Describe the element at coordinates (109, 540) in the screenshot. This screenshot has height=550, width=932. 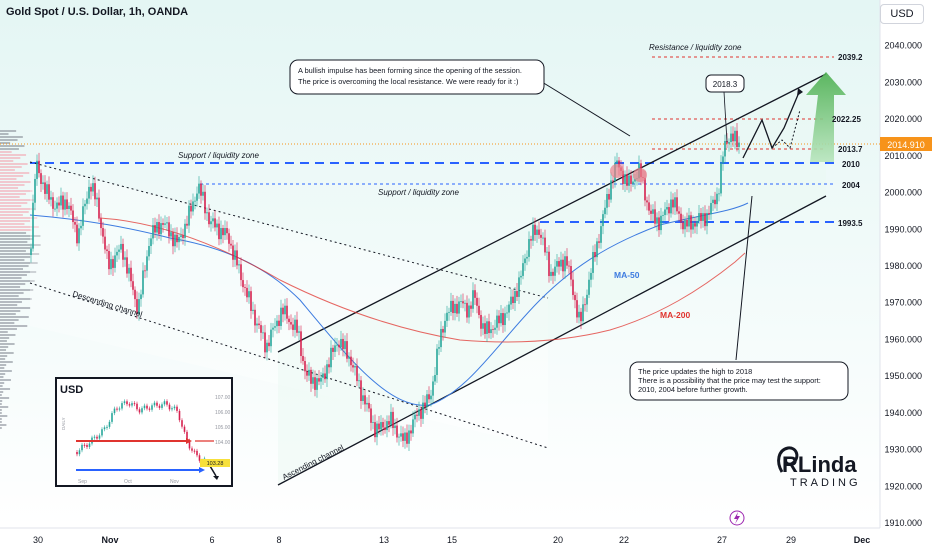
I see `x-tick-label: Nov` at that location.